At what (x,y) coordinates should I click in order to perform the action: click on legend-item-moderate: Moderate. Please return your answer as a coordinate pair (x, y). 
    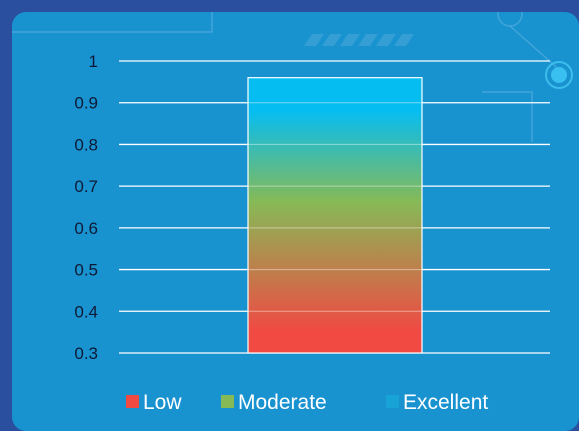
    Looking at the image, I should click on (274, 402).